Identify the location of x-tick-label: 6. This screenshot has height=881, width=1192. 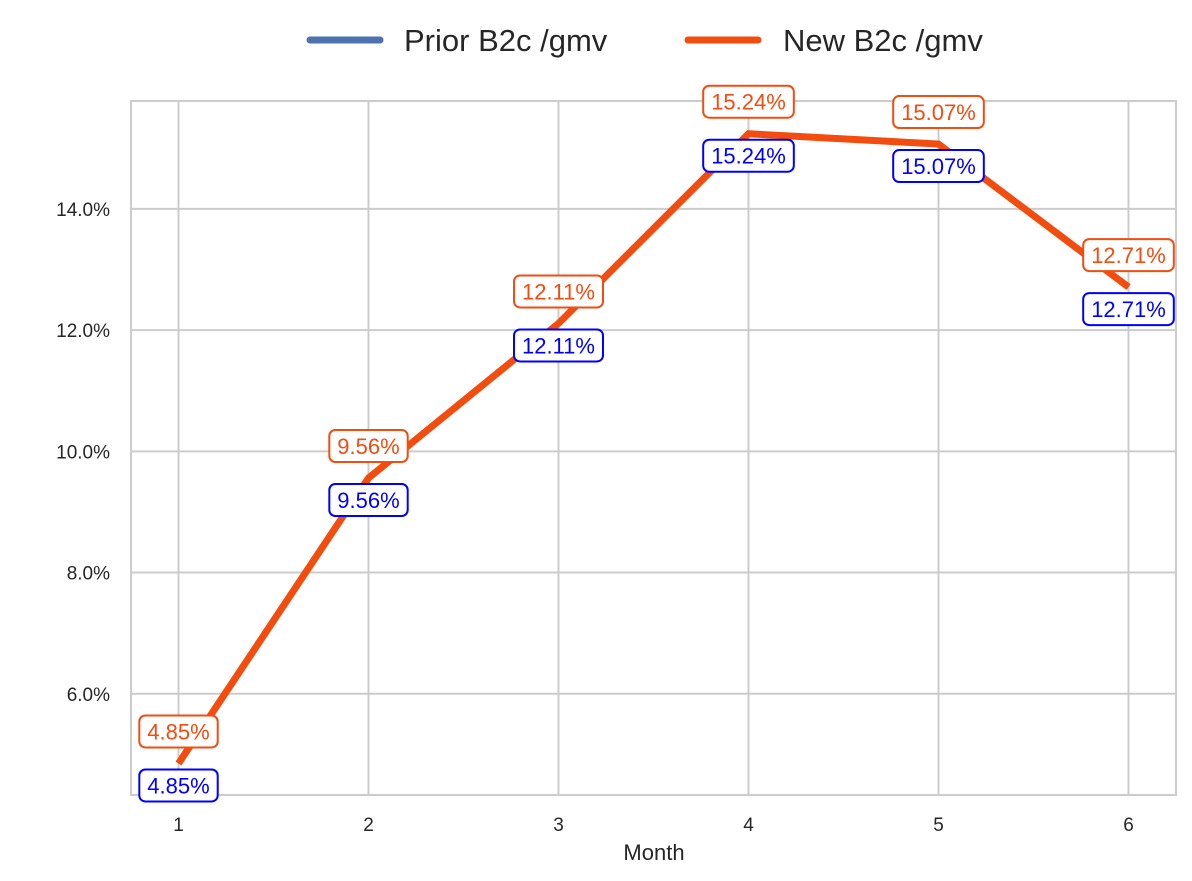
(1128, 825).